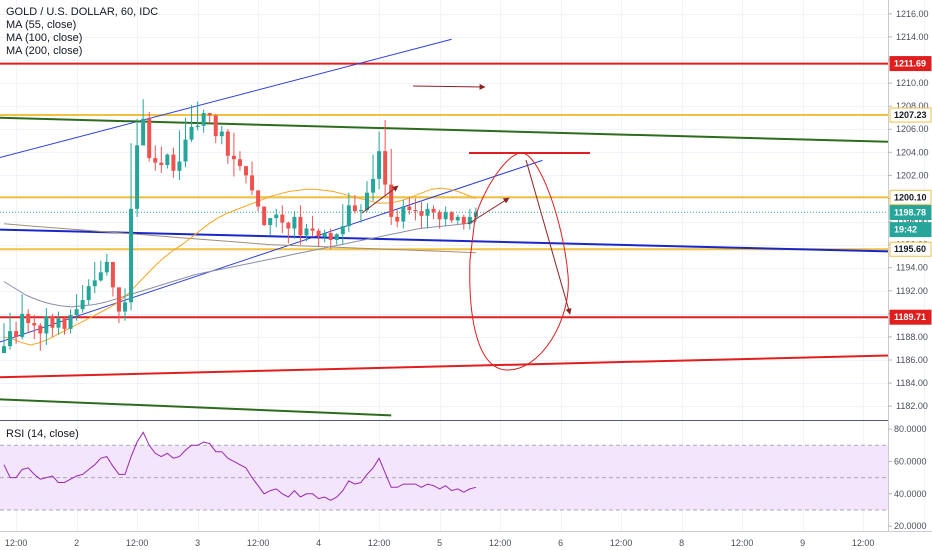 Image resolution: width=932 pixels, height=550 pixels. Describe the element at coordinates (197, 543) in the screenshot. I see `time-tick-label: 3` at that location.